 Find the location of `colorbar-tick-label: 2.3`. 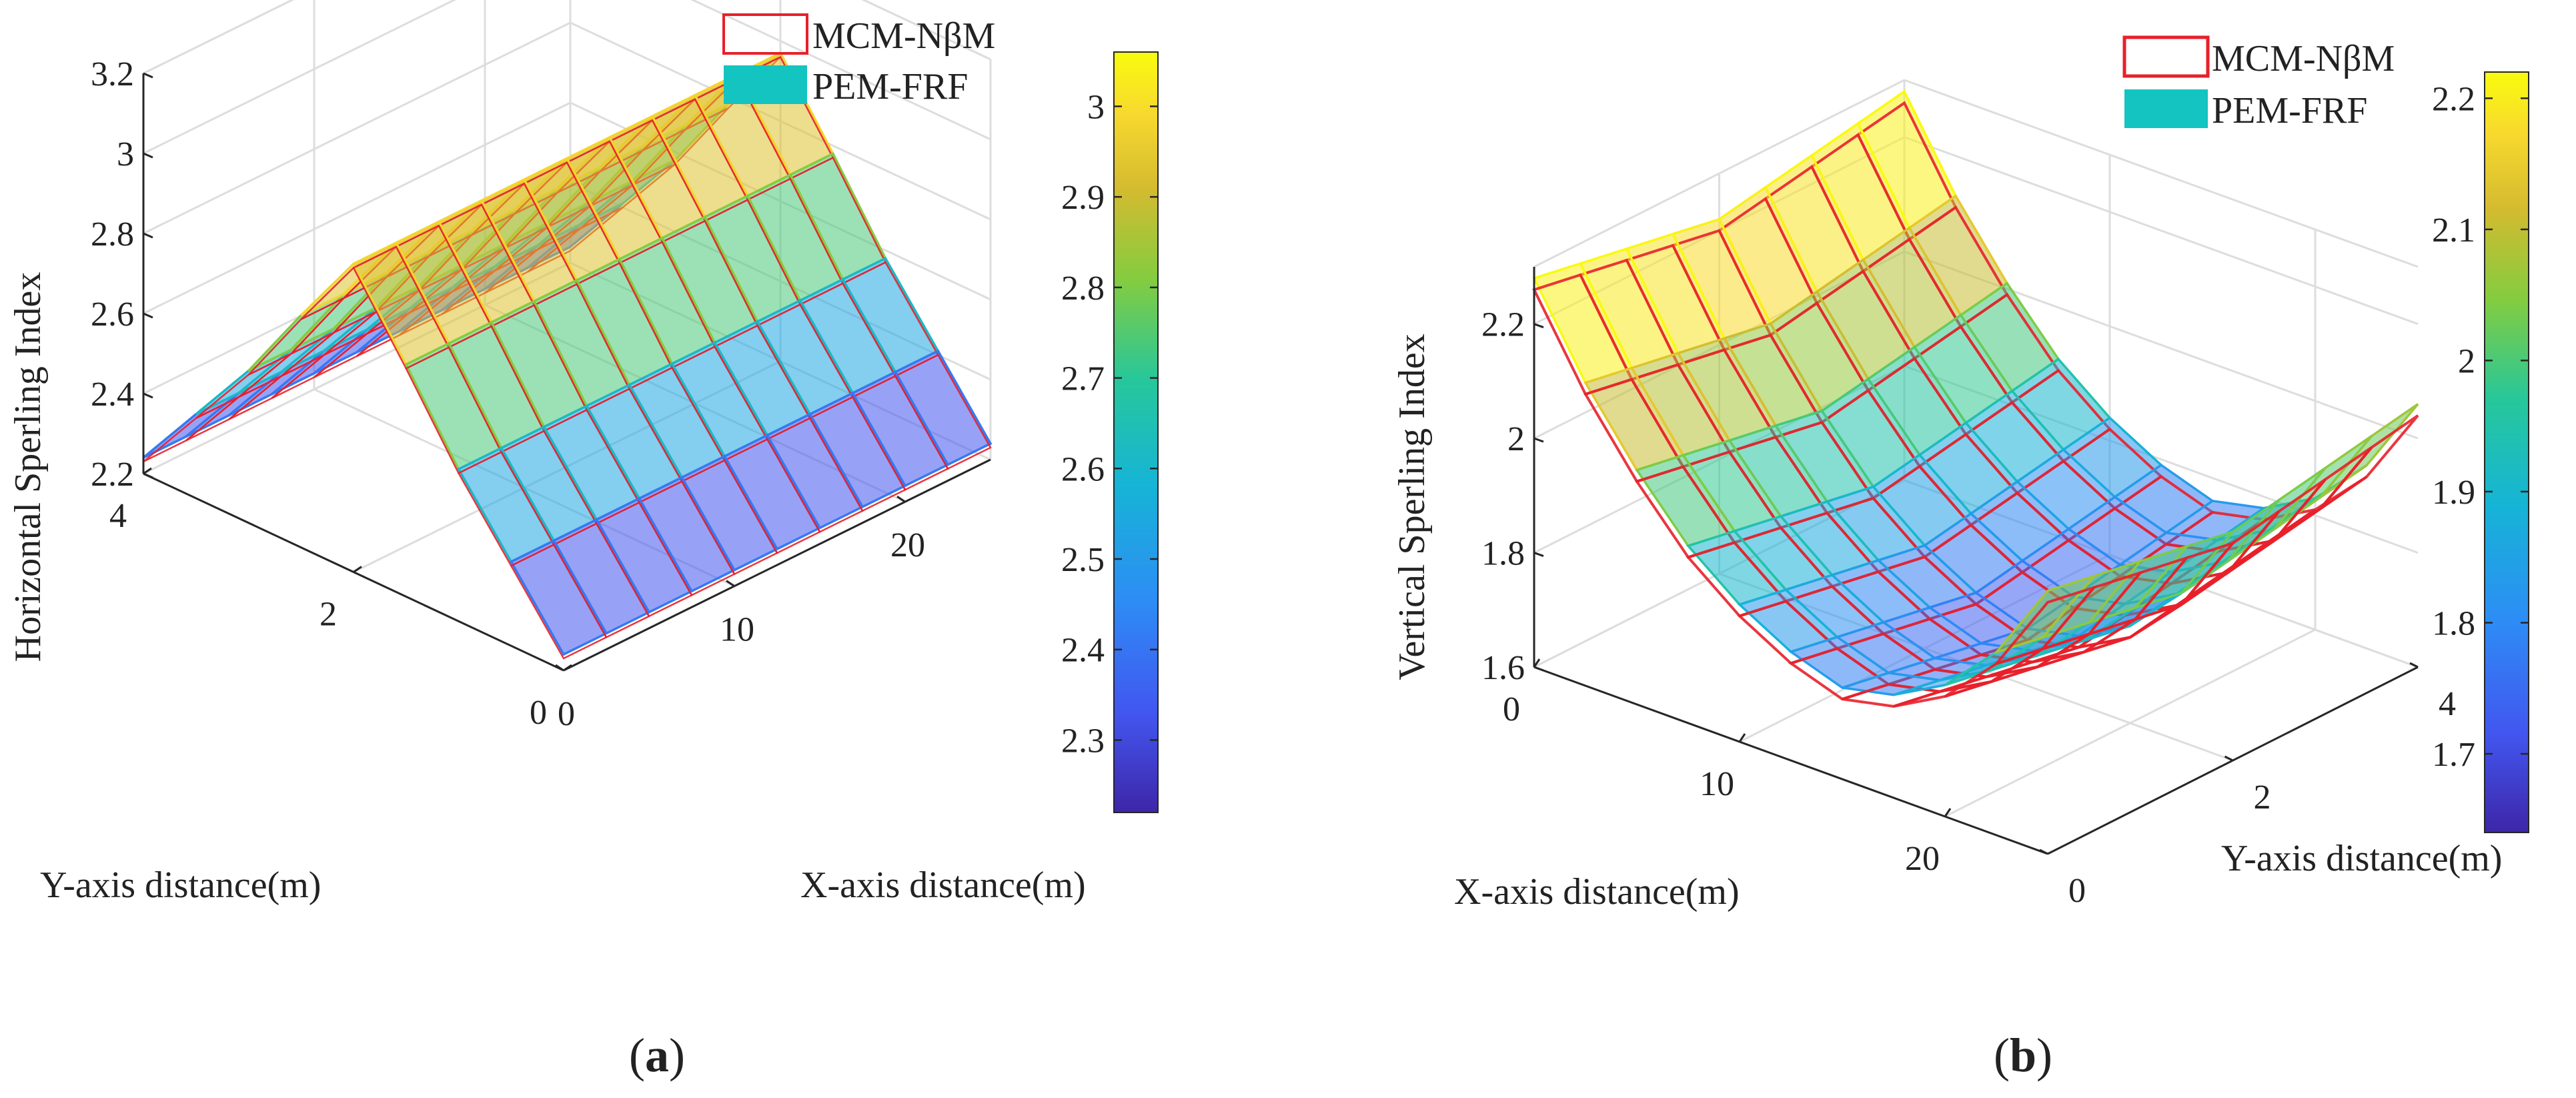

colorbar-tick-label: 2.3 is located at coordinates (1083, 741).